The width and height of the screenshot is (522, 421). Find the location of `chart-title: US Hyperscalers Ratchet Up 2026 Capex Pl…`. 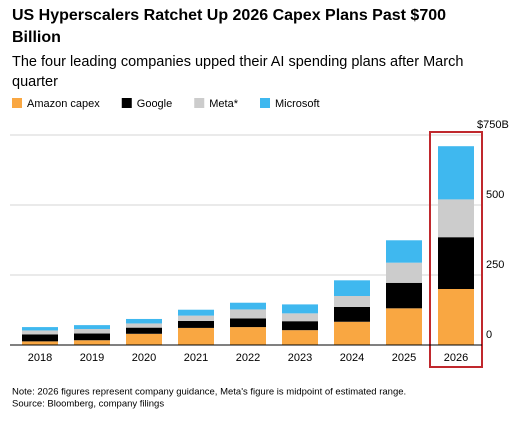

chart-title: US Hyperscalers Ratchet Up 2026 Capex Pl… is located at coordinates (229, 15).